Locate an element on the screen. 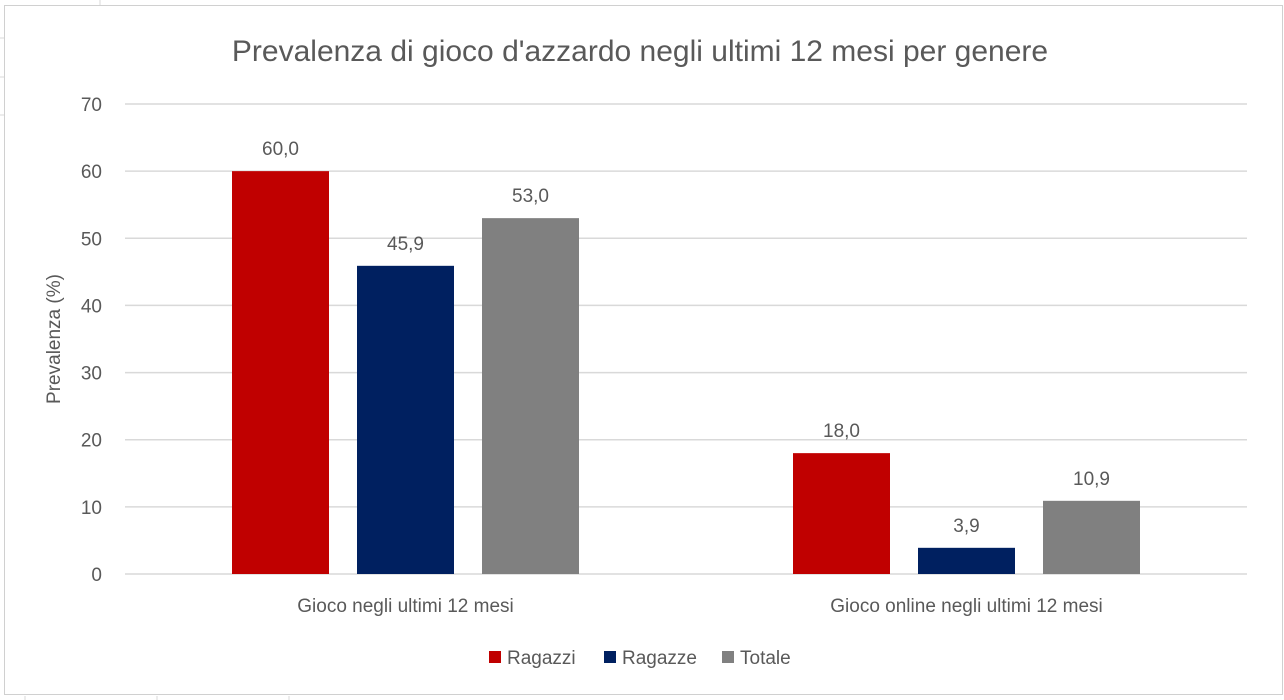 The height and width of the screenshot is (700, 1284). legend-item-totale: Totale is located at coordinates (756, 658).